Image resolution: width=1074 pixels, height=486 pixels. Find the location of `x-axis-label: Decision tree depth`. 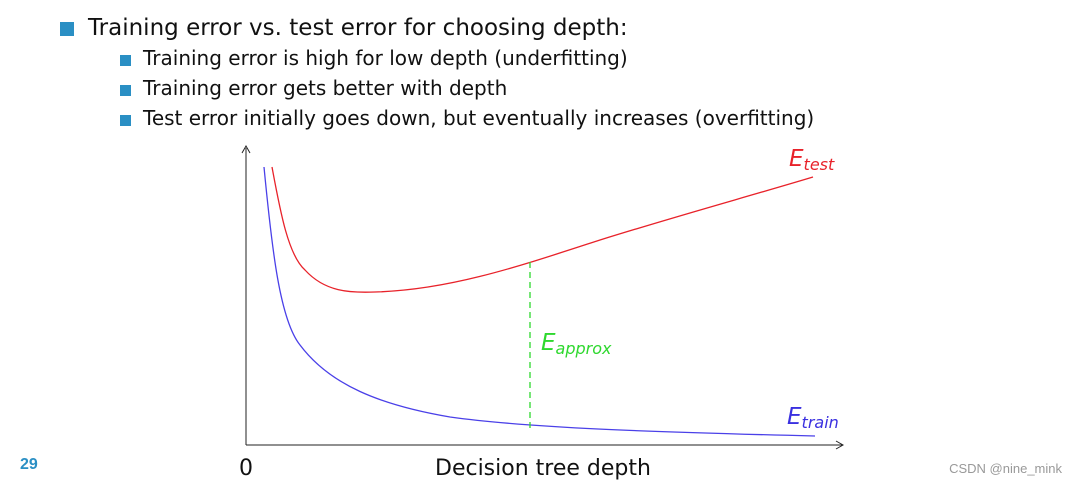

x-axis-label: Decision tree depth is located at coordinates (543, 468).